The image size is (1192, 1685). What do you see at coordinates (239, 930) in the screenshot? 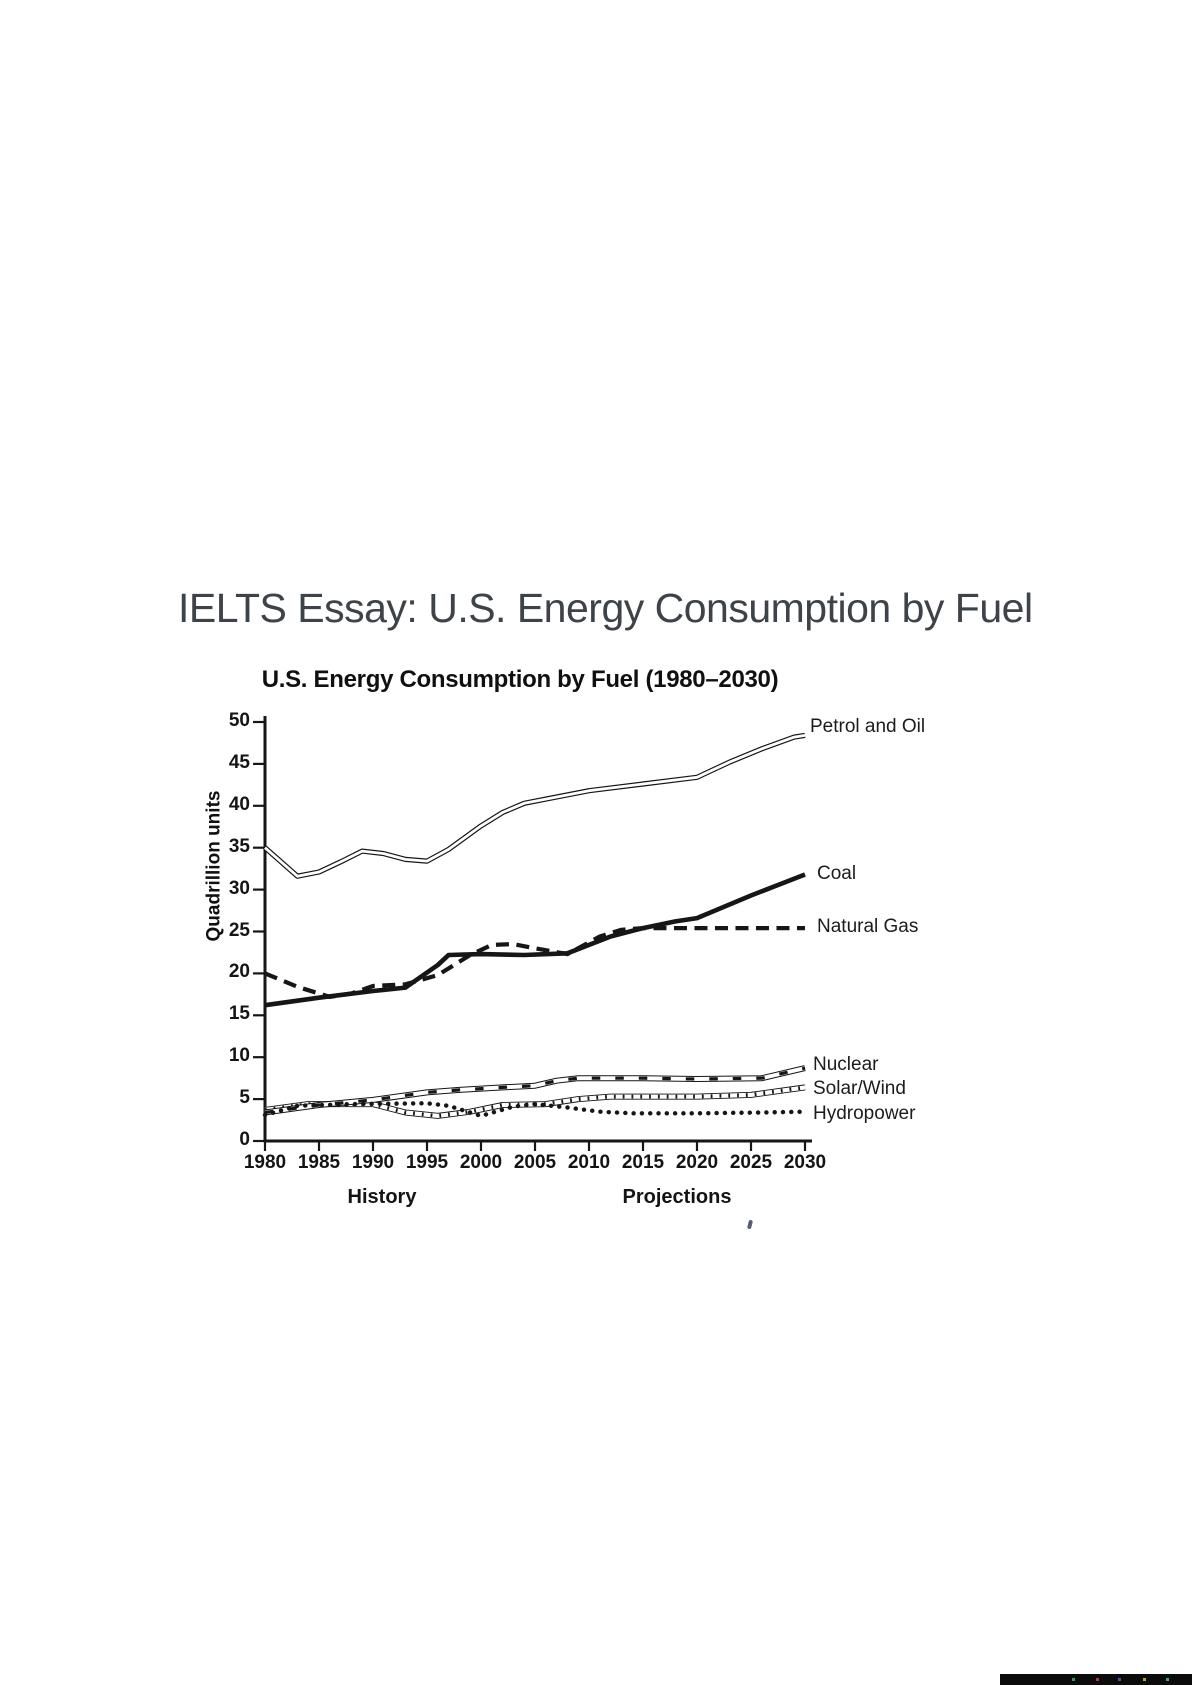
I see `y-tick-label: 25` at bounding box center [239, 930].